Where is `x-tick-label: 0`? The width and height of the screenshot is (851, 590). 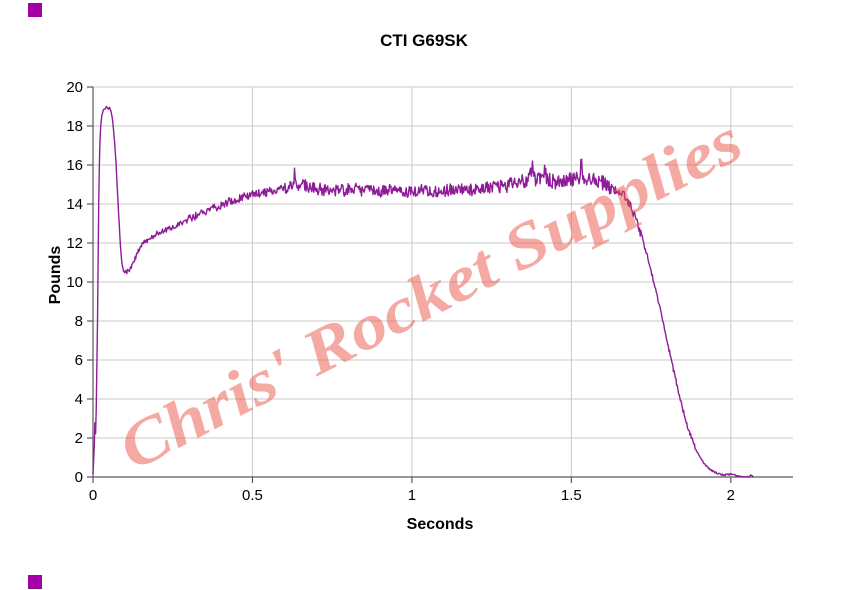
x-tick-label: 0 is located at coordinates (93, 495).